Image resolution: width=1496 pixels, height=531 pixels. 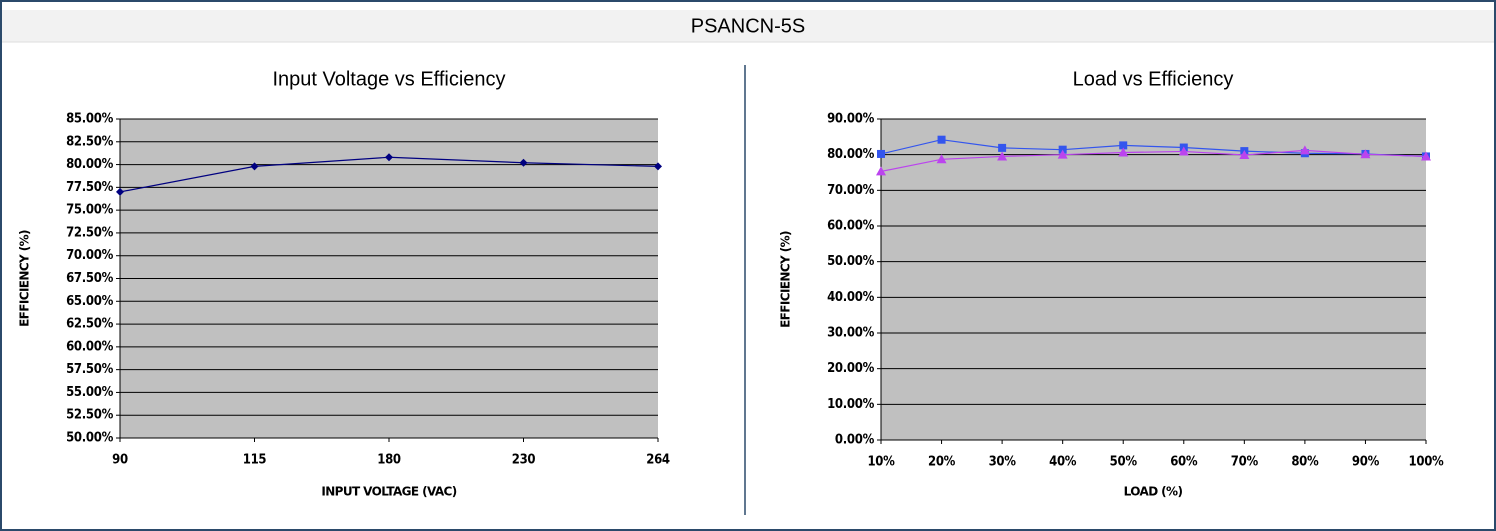 I want to click on y-tick-label: 72.50%, so click(x=89, y=232).